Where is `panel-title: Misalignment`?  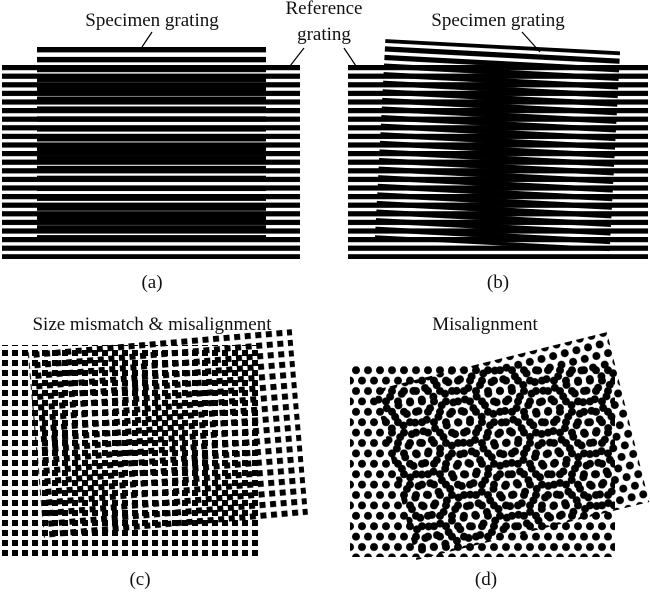 panel-title: Misalignment is located at coordinates (485, 324).